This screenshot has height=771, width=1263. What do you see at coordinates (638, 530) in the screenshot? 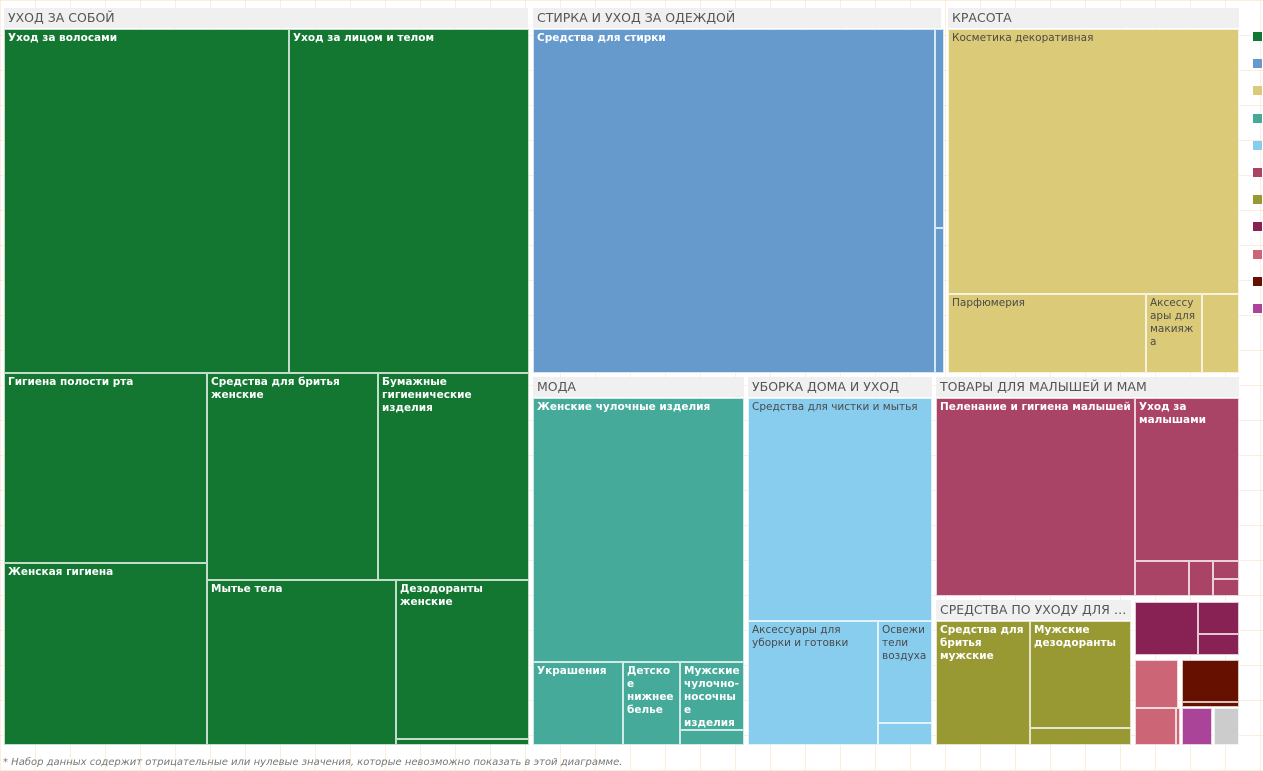
I see `treemap-cell-3-0: Женские чулочные изделия` at bounding box center [638, 530].